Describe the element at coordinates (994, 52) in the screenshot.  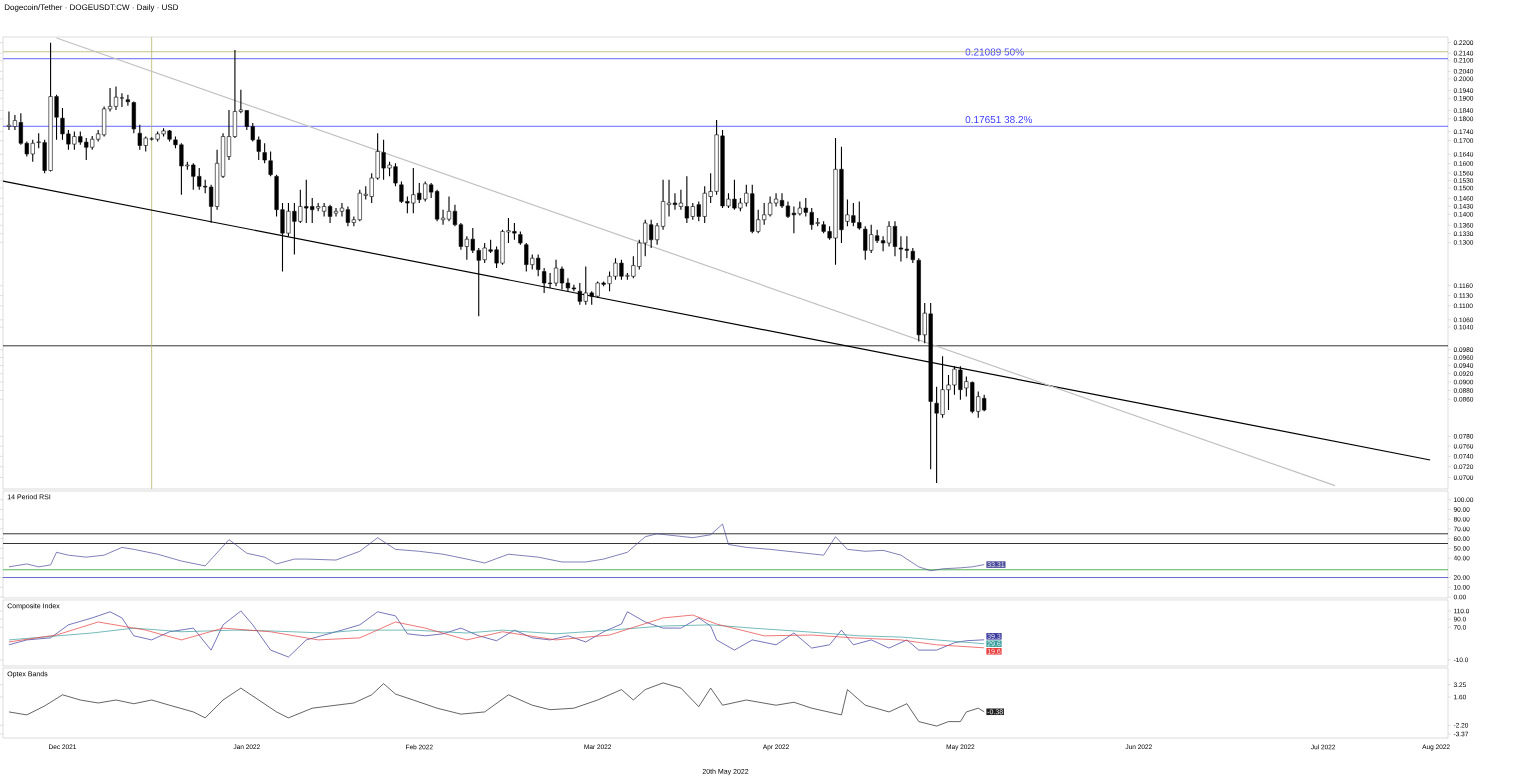
I see `ref-line-label: 0.21089 50%` at that location.